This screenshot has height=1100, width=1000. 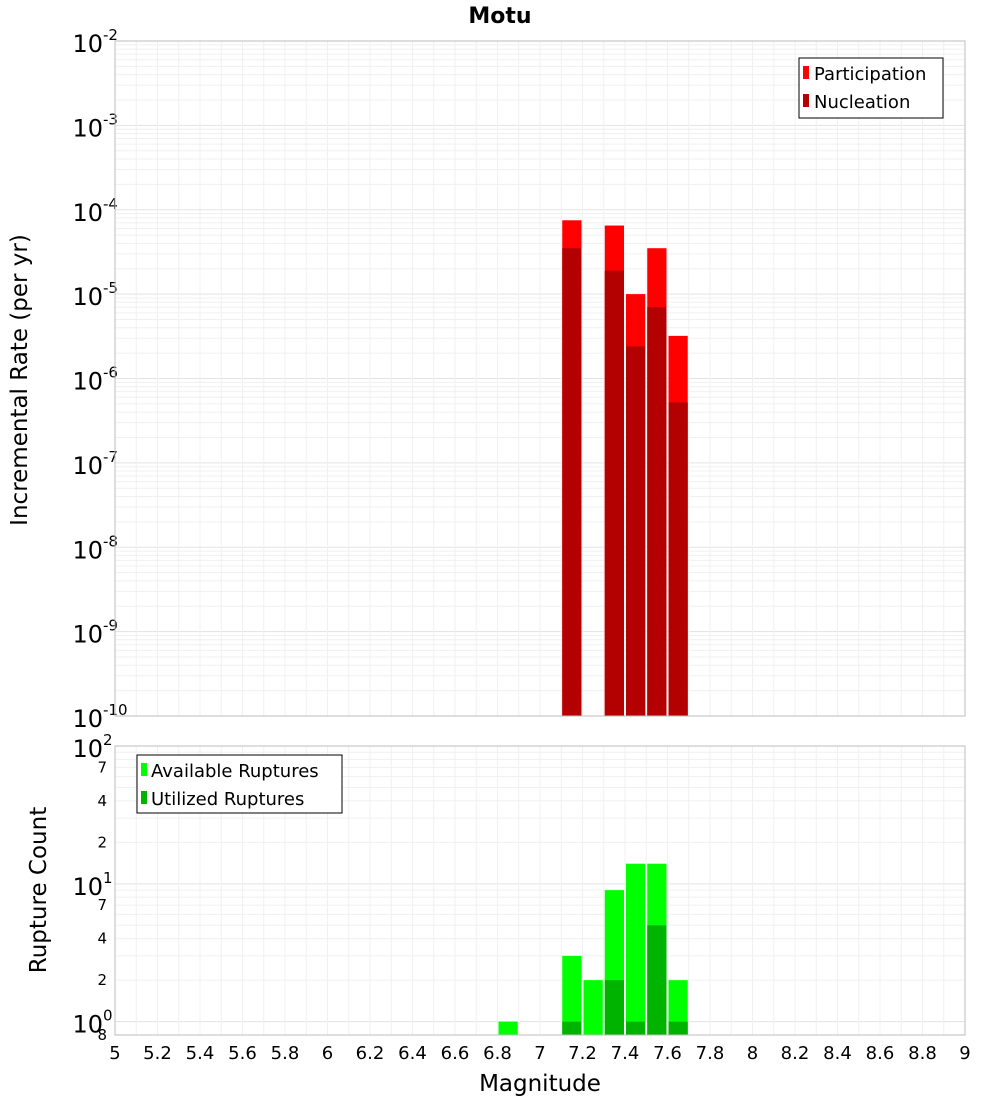 What do you see at coordinates (285, 1053) in the screenshot?
I see `x-tick-label: 5.8` at bounding box center [285, 1053].